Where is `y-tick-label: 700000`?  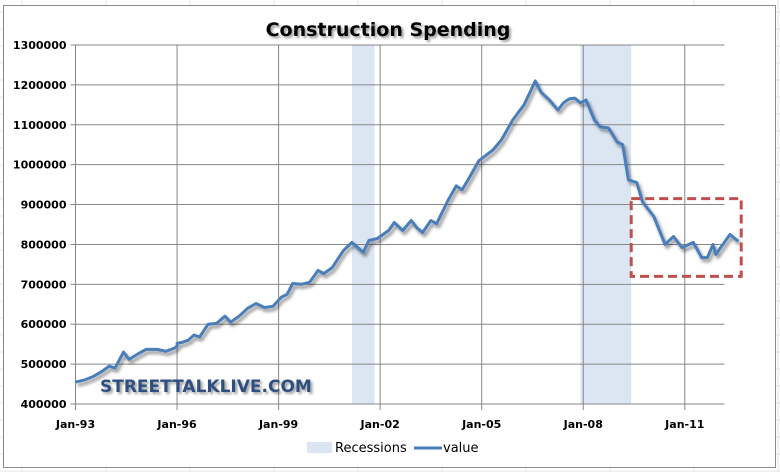
y-tick-label: 700000 is located at coordinates (44, 284).